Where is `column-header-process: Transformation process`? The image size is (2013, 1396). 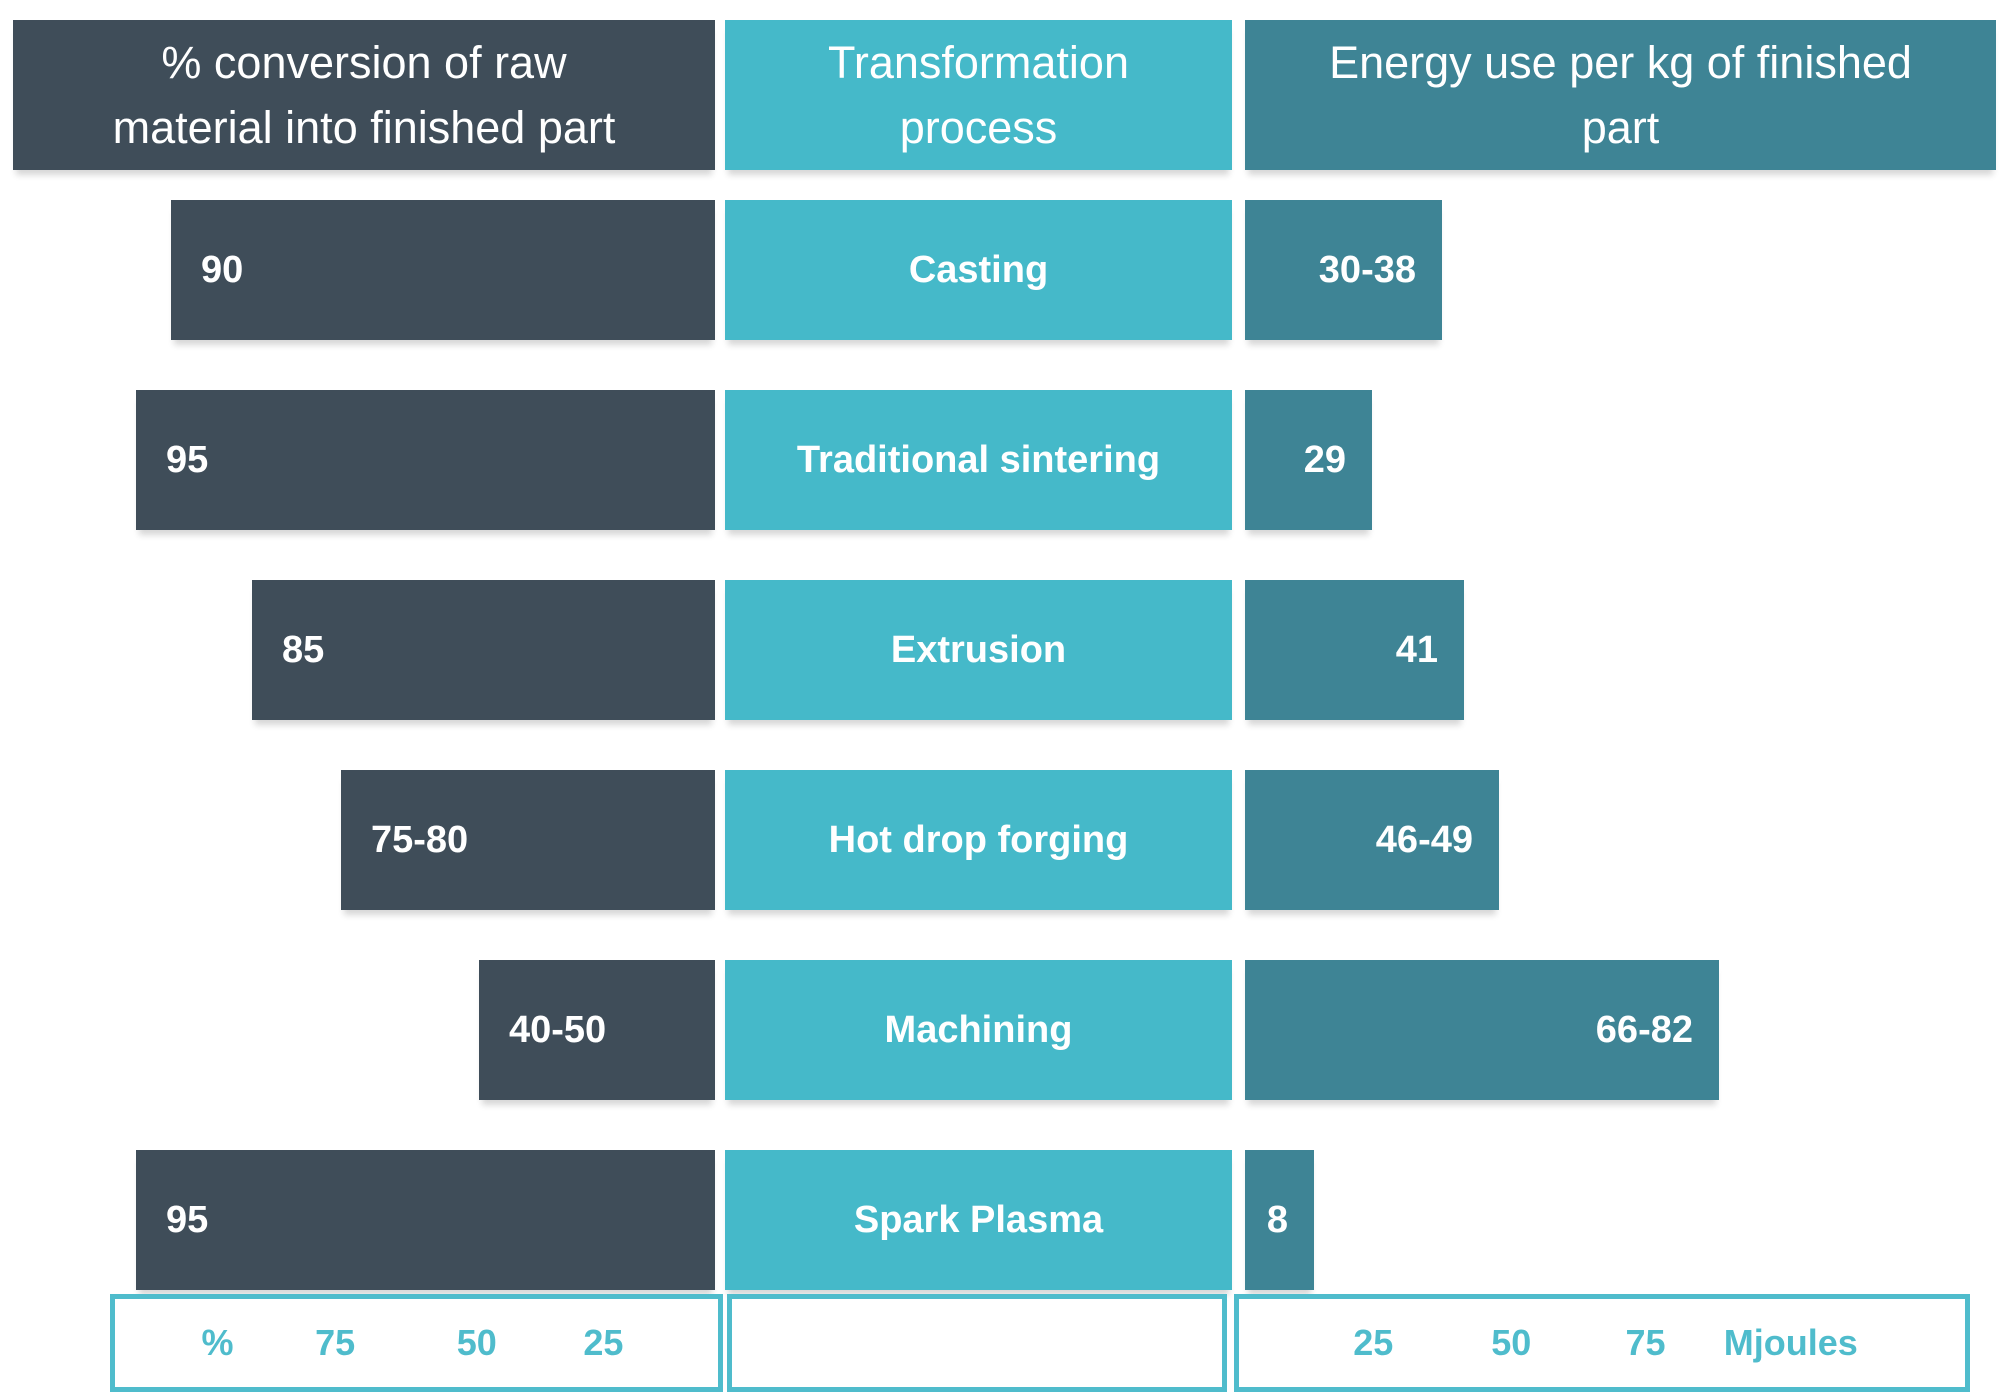 column-header-process: Transformation process is located at coordinates (978, 95).